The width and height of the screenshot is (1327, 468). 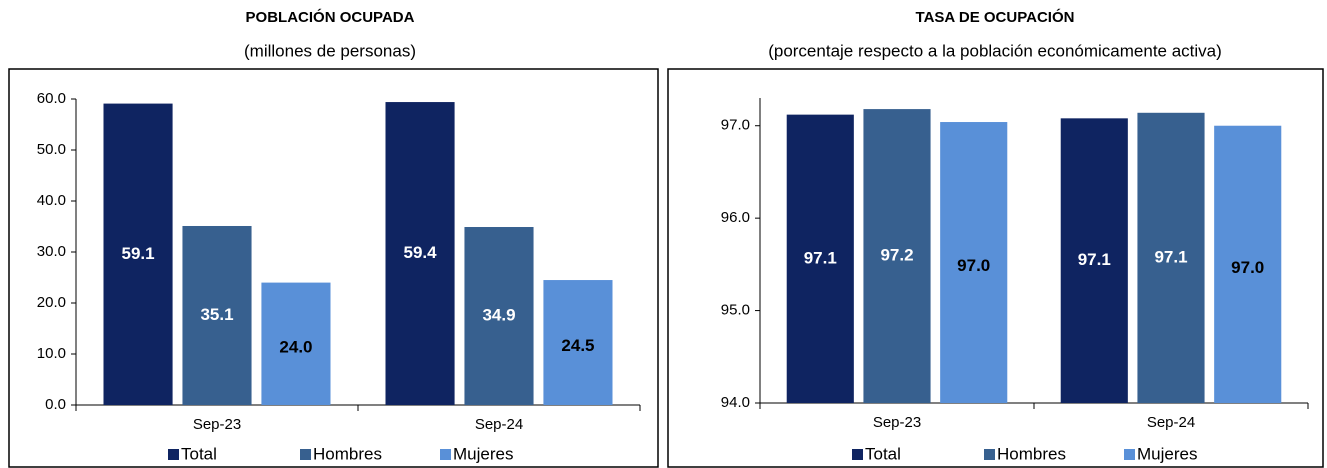 I want to click on chart-title: TASA DE OCUPACIÓN, so click(x=995, y=17).